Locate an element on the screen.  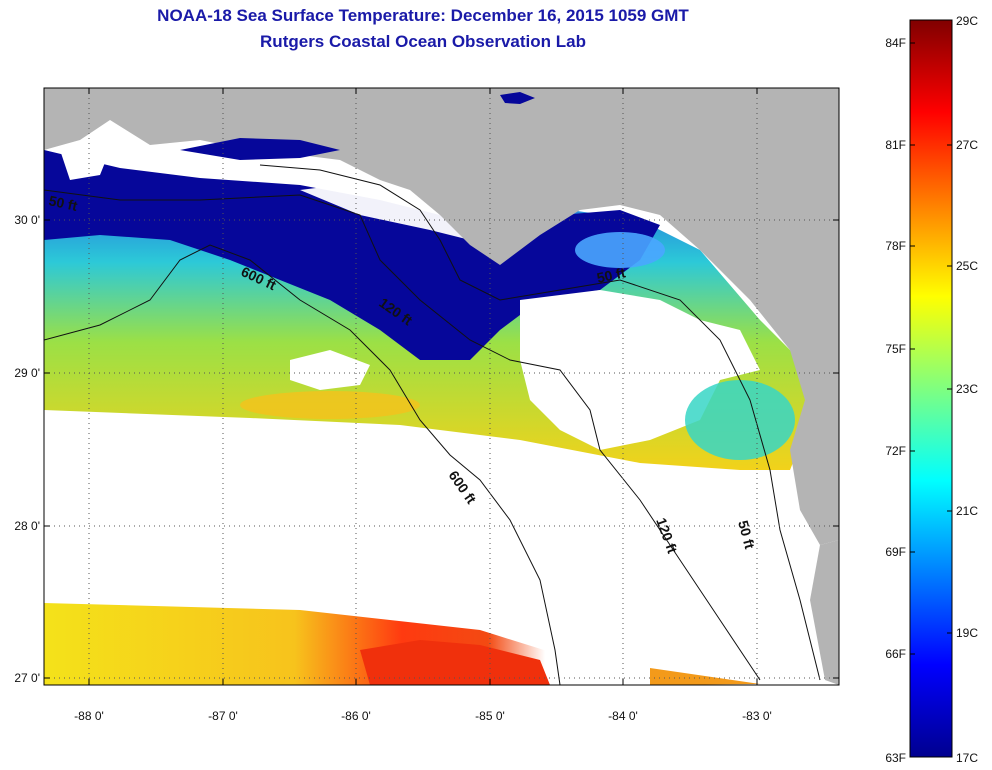
sst-patch-bigbend is located at coordinates (620, 250).